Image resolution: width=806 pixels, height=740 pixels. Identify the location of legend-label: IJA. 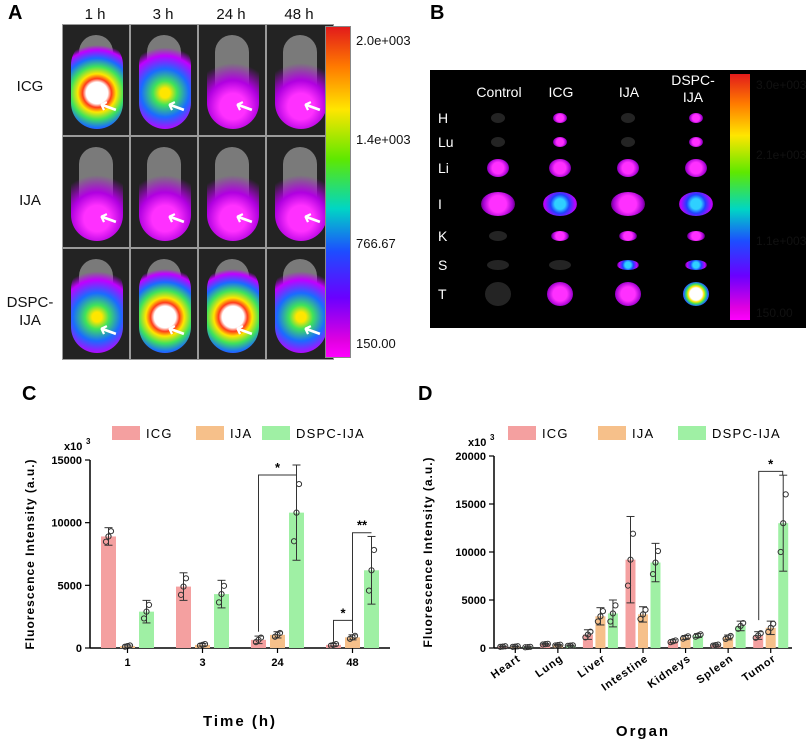
(643, 433).